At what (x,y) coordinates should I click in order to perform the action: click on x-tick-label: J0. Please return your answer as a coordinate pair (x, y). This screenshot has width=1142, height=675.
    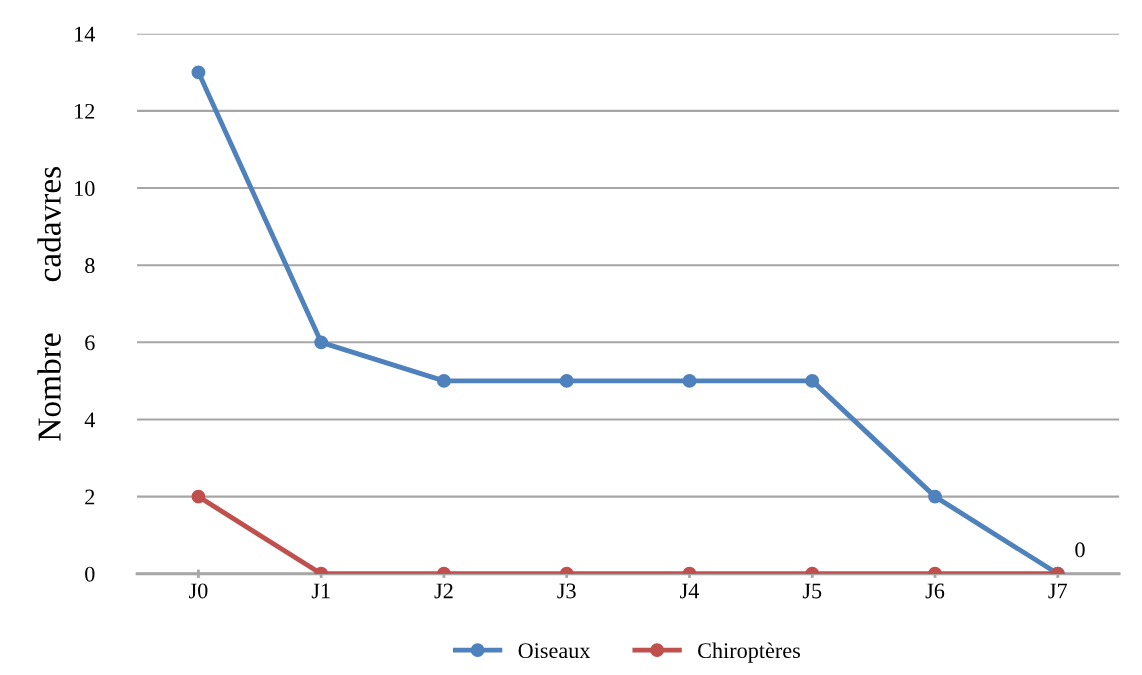
    Looking at the image, I should click on (198, 591).